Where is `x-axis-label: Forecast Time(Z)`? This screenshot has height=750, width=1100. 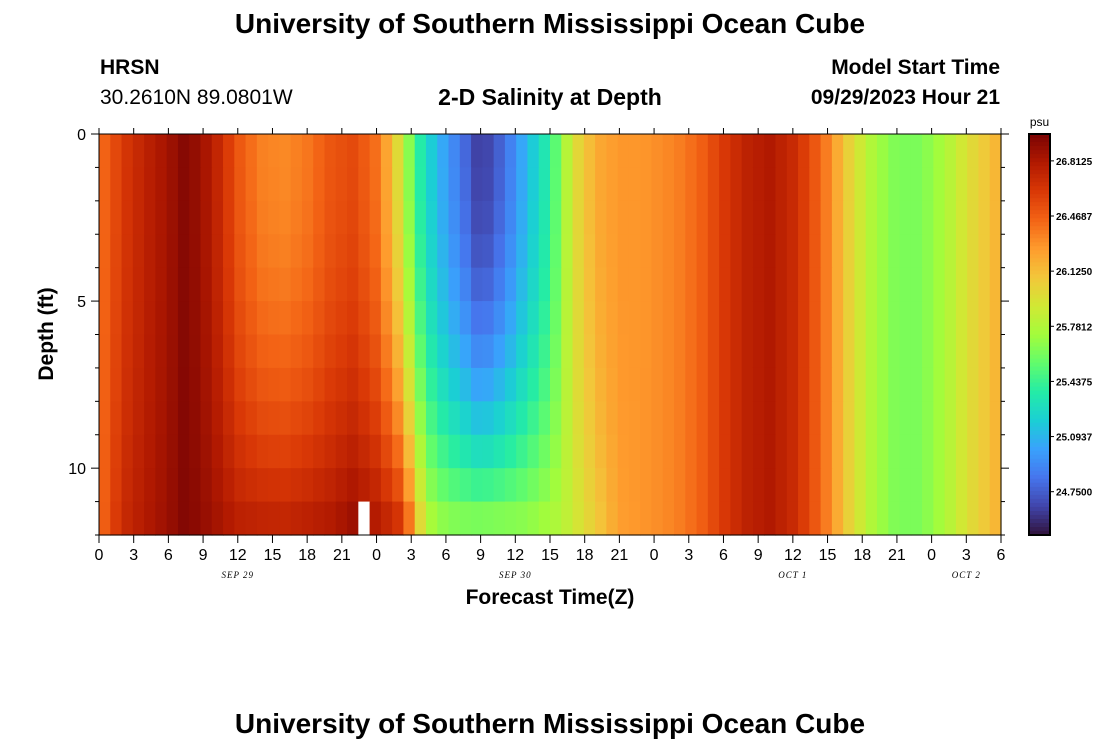 x-axis-label: Forecast Time(Z) is located at coordinates (550, 597).